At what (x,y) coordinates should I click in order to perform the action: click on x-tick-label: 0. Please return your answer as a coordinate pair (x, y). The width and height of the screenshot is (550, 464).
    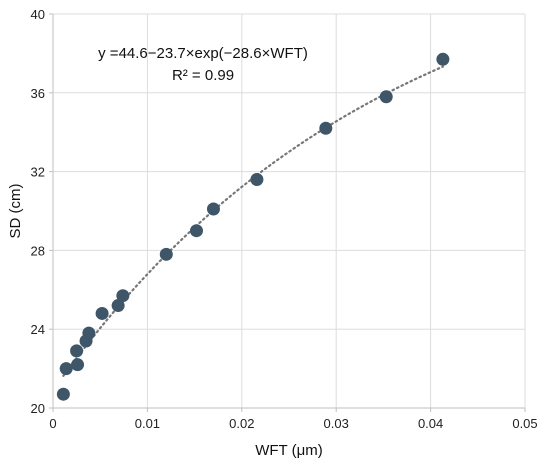
    Looking at the image, I should click on (52, 423).